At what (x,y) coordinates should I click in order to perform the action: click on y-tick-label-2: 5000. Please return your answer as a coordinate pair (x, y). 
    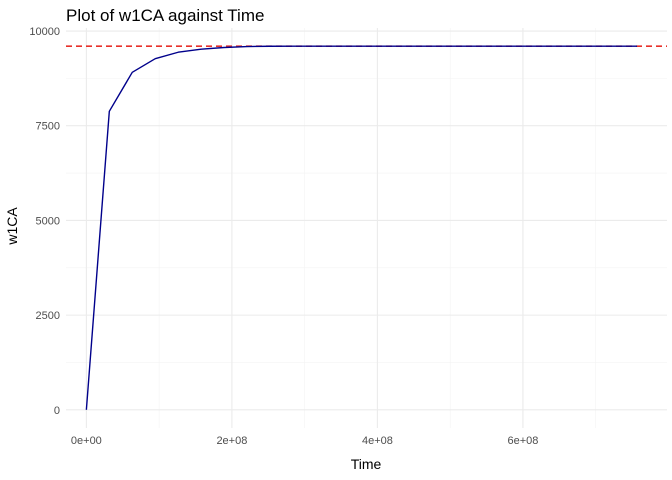
    Looking at the image, I should click on (48, 221).